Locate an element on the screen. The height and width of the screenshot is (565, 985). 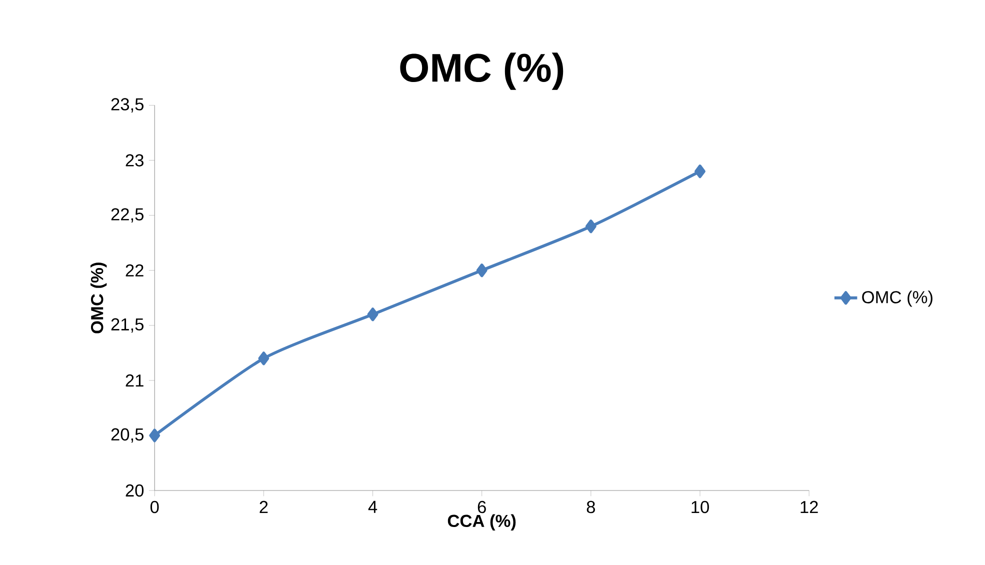
x-tick-label: 6 is located at coordinates (482, 507).